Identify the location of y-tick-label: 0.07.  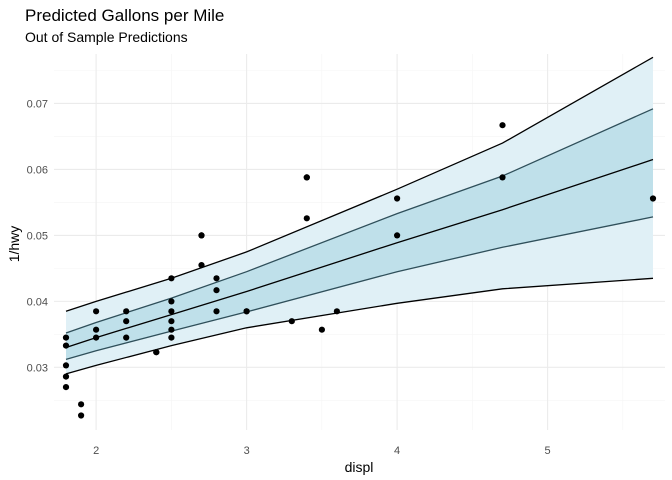
(37, 104).